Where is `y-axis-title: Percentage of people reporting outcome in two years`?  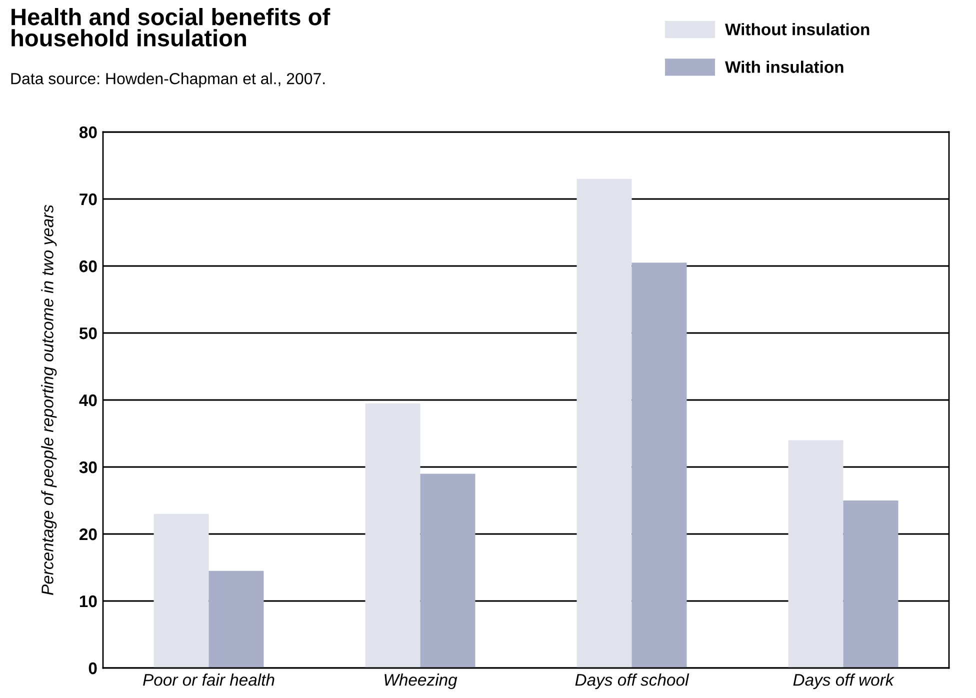
y-axis-title: Percentage of people reporting outcome in two years is located at coordinates (49, 399).